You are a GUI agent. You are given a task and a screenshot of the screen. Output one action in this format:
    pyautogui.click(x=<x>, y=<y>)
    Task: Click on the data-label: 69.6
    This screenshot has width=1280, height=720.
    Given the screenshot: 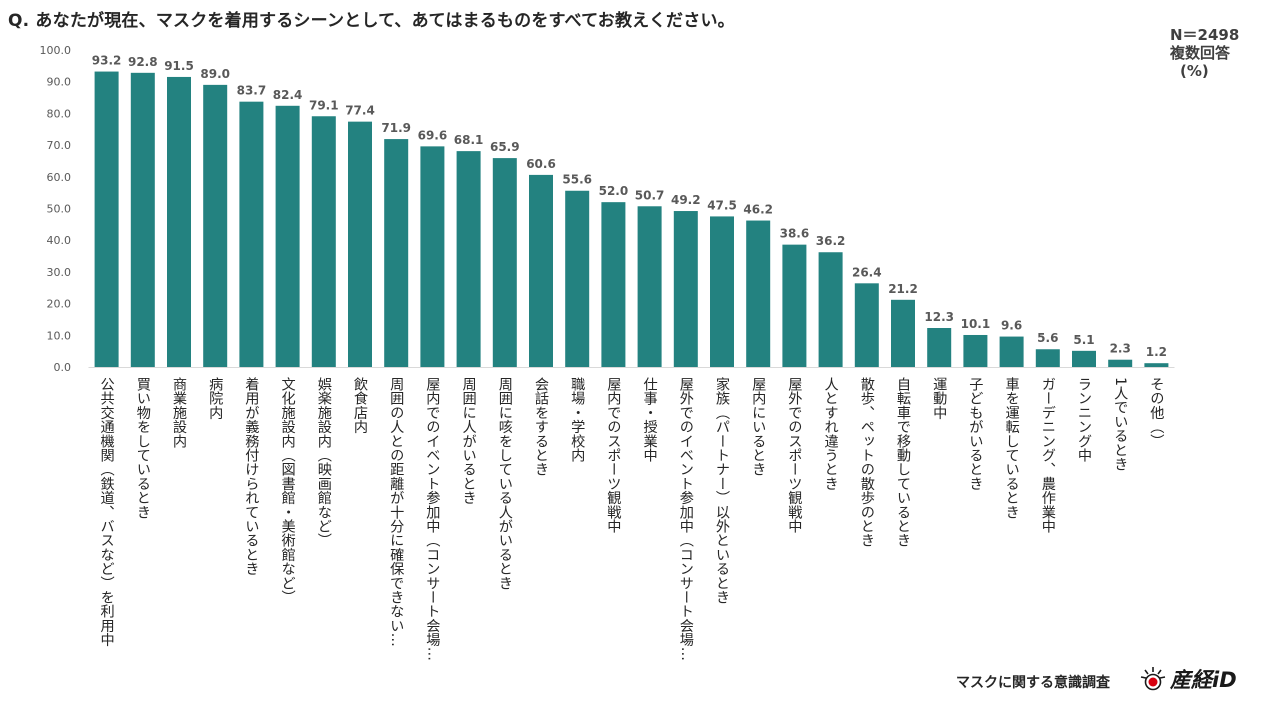 What is the action you would take?
    pyautogui.click(x=433, y=135)
    